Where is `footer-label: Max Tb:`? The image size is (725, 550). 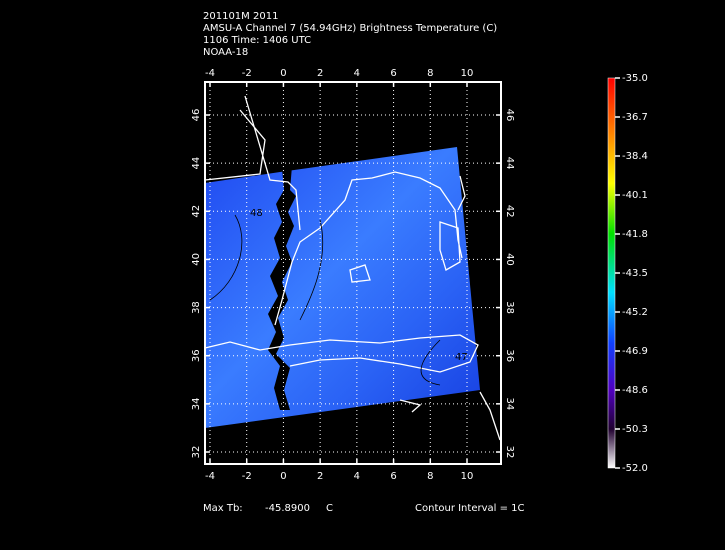 footer-label: Max Tb: is located at coordinates (223, 508).